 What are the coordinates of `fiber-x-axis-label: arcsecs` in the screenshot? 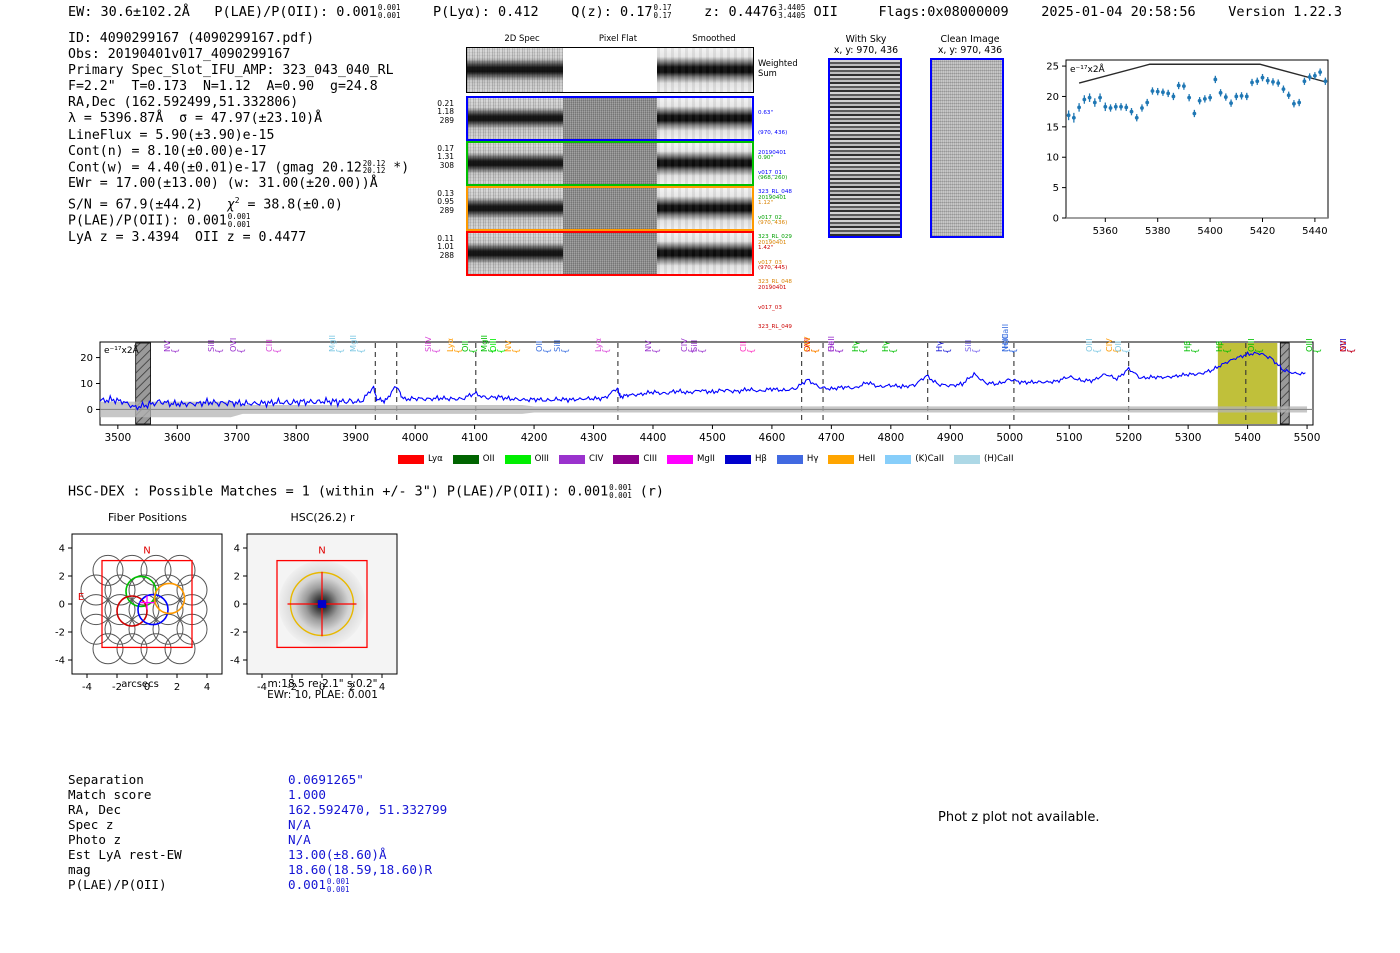 It's located at (140, 684).